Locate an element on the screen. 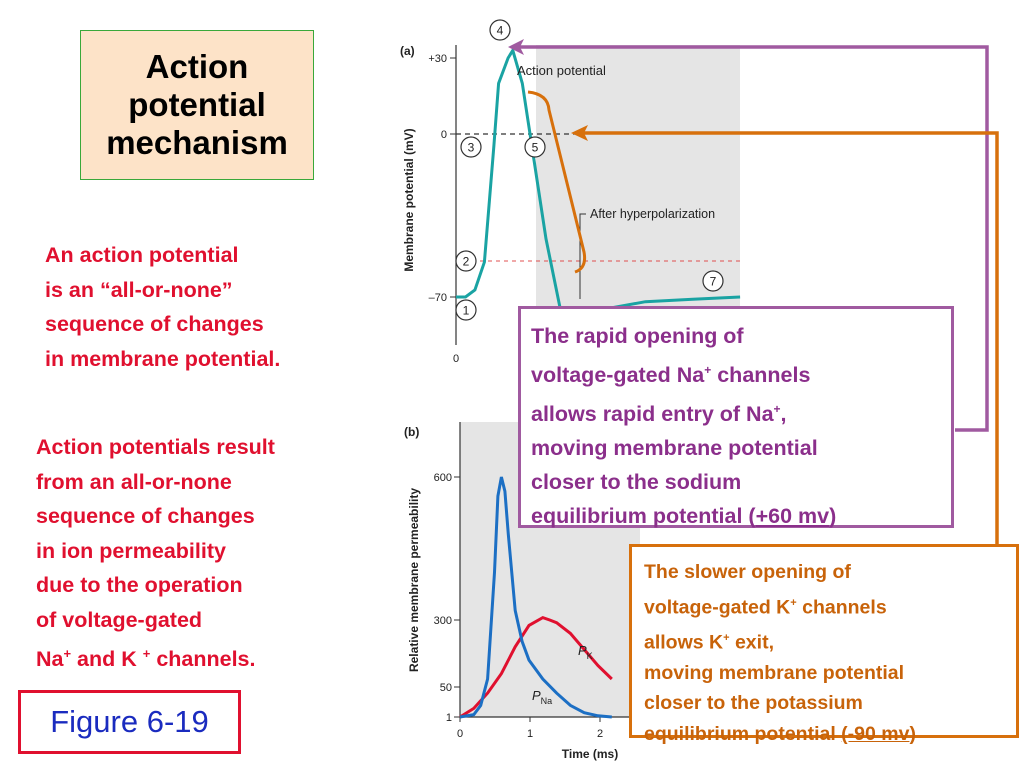 This screenshot has width=1023, height=770. k-text: equilibrium potential is located at coordinates (743, 733).